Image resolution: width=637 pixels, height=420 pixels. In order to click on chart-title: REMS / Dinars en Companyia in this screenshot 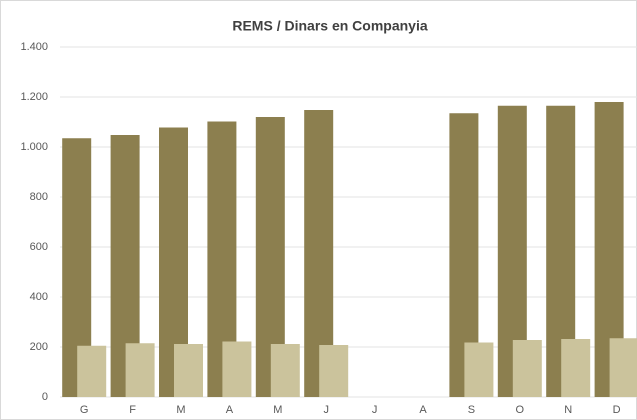, I will do `click(329, 26)`.